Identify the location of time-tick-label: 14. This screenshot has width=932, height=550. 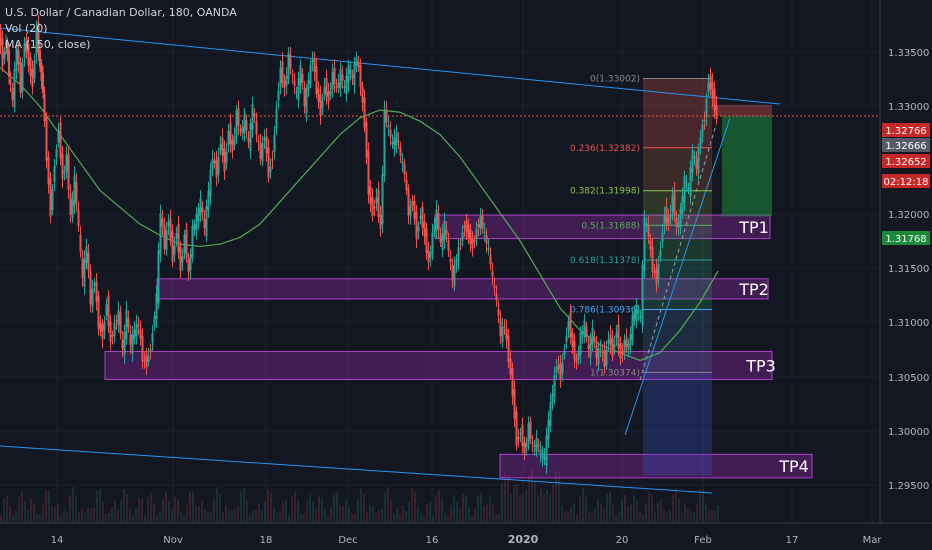
(57, 540).